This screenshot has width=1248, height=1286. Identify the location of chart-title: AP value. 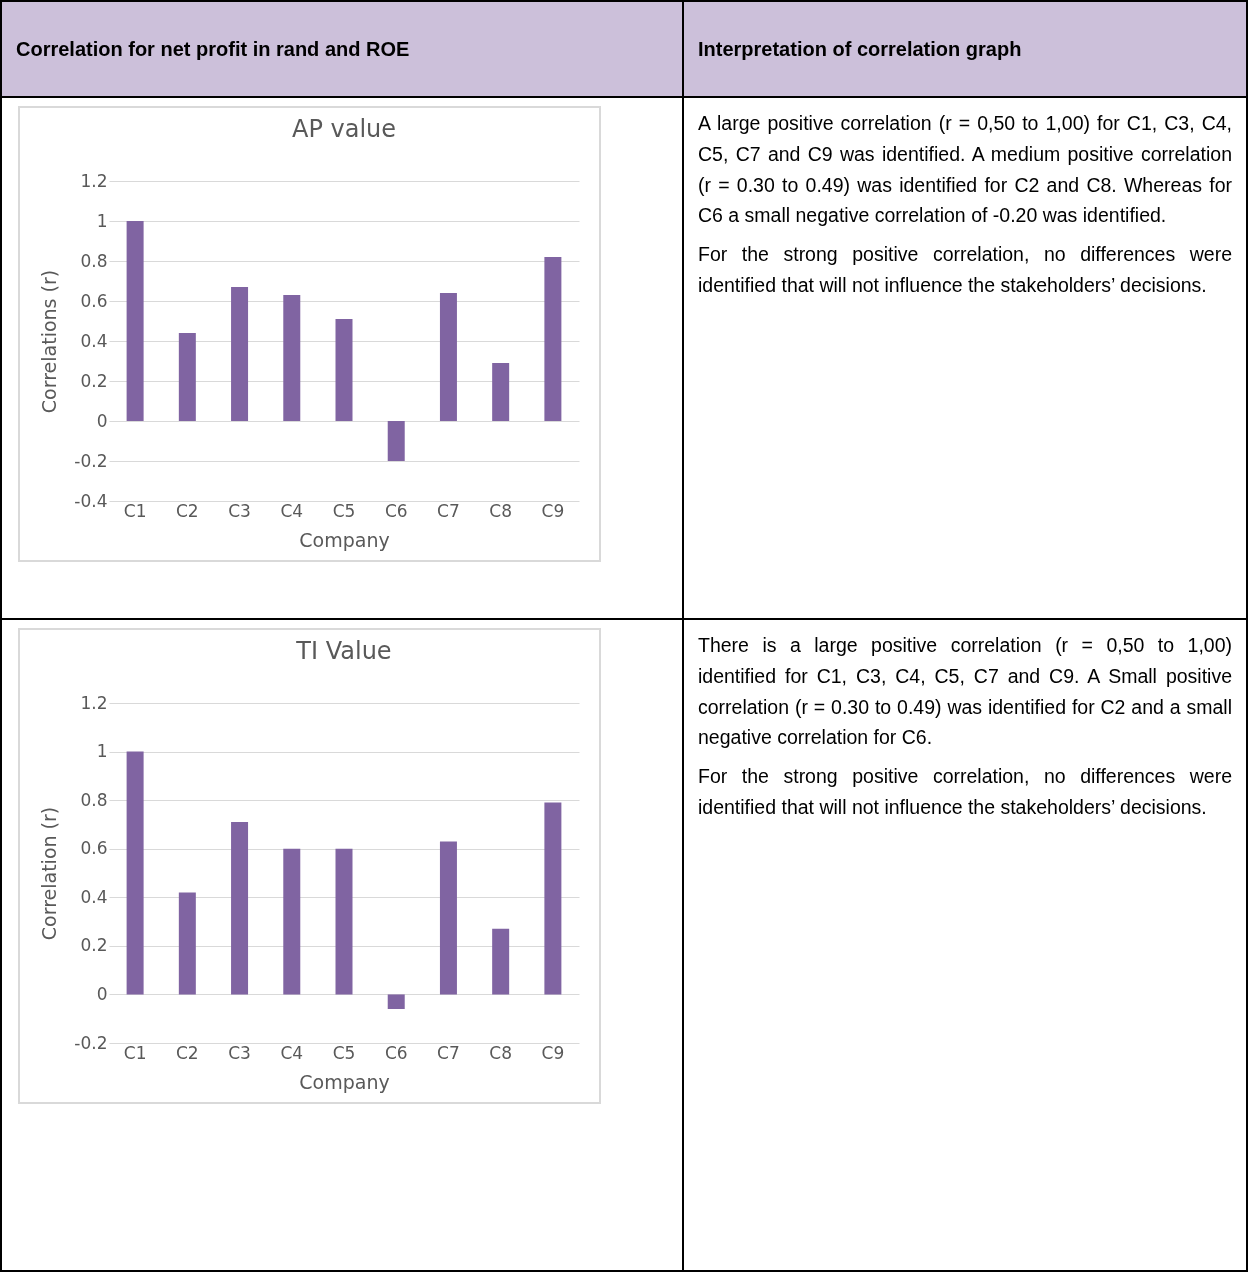
(344, 129).